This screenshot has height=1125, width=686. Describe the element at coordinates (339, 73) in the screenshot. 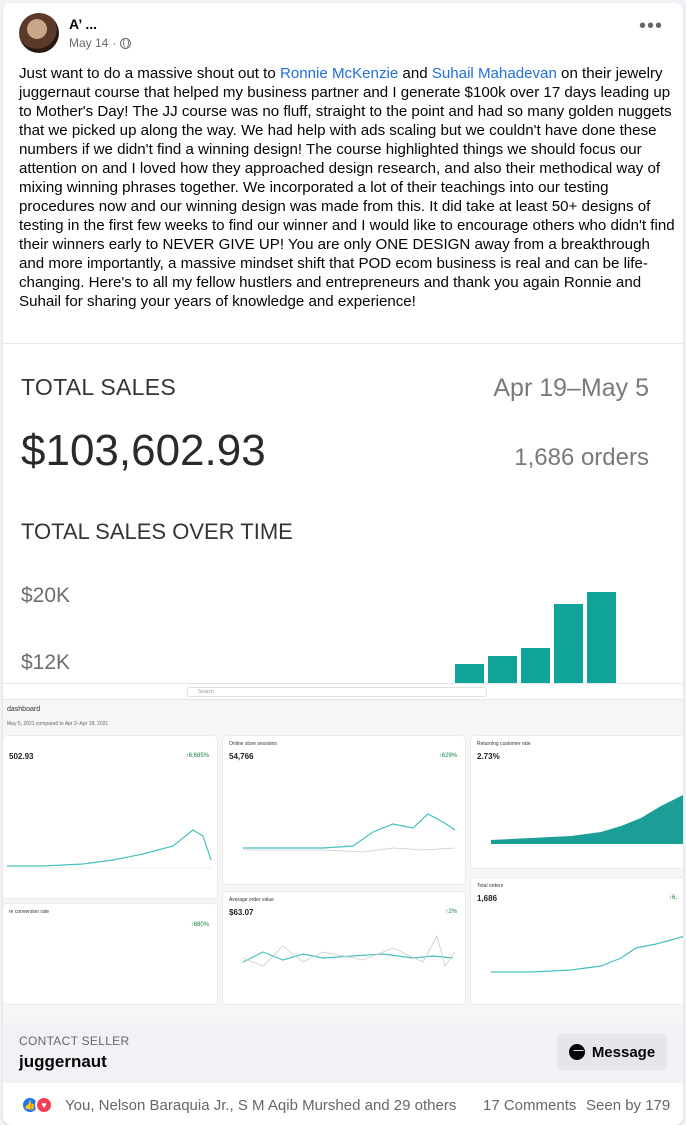

I see `mention-ronnie: Ronnie McKenzie` at that location.